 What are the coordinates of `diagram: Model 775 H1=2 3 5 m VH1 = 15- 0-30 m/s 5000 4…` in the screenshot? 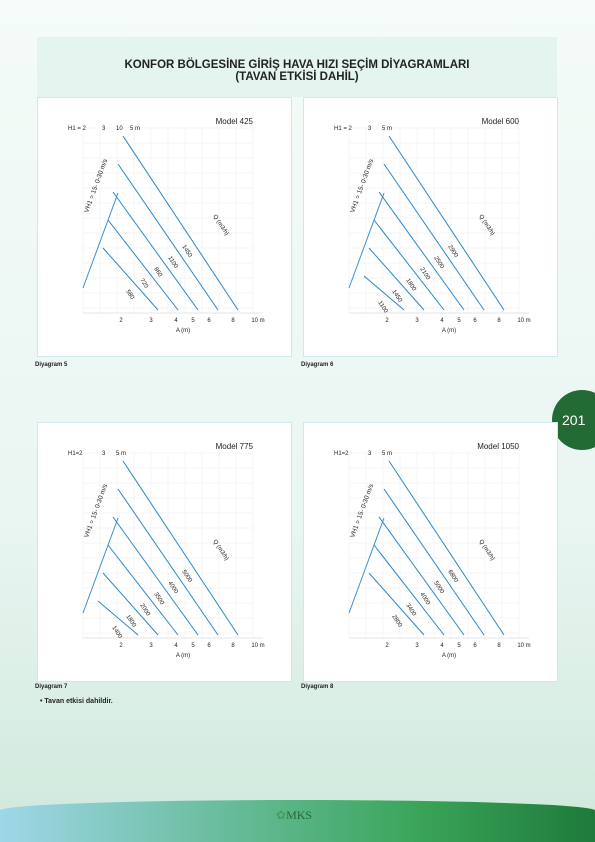 It's located at (164, 552).